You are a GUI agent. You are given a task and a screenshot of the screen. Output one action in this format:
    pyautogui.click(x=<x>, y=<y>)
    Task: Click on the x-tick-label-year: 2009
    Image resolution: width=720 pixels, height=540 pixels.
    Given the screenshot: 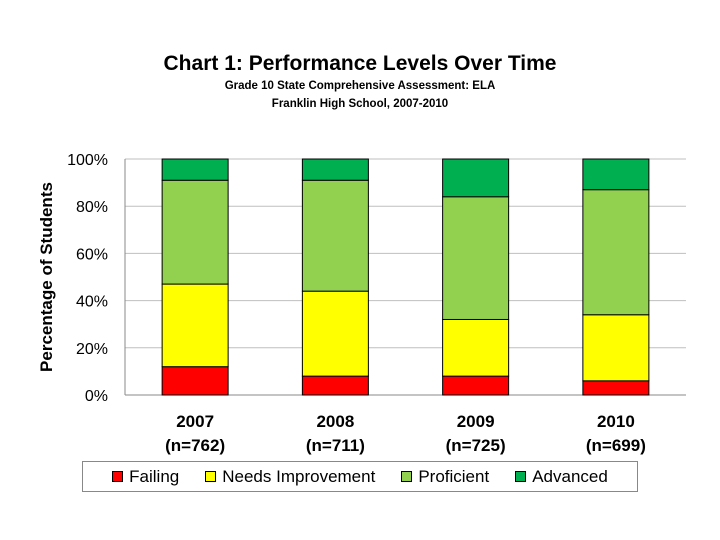 What is the action you would take?
    pyautogui.click(x=476, y=421)
    